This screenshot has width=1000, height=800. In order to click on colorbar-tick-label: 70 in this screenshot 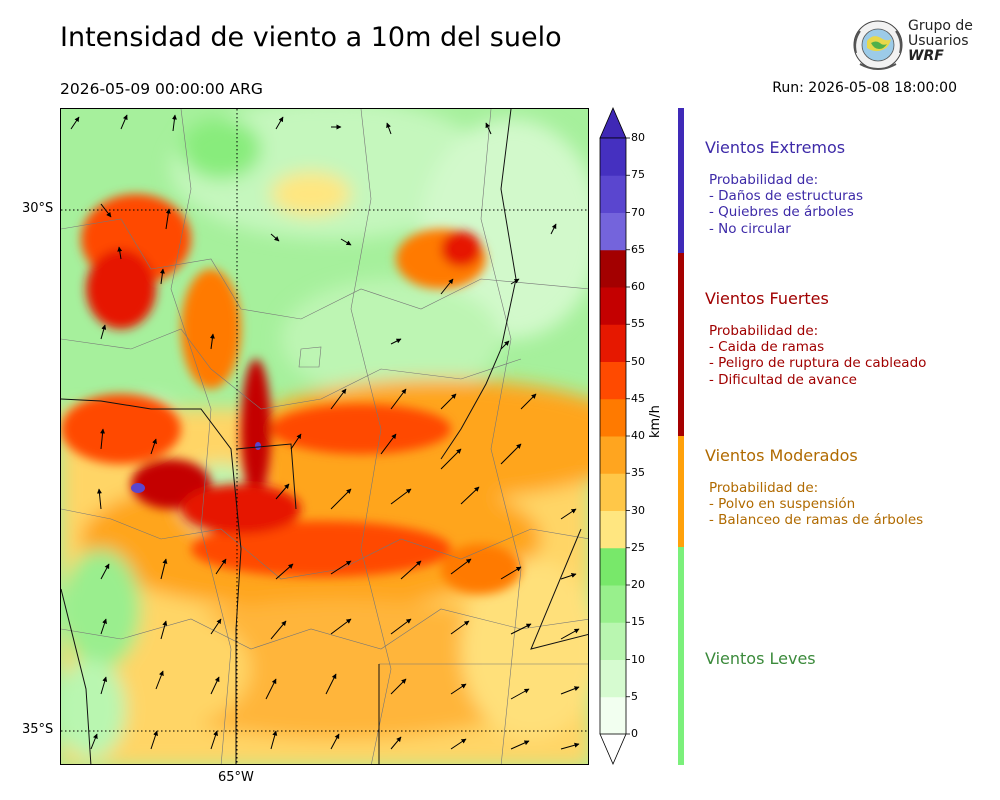, I will do `click(638, 212)`.